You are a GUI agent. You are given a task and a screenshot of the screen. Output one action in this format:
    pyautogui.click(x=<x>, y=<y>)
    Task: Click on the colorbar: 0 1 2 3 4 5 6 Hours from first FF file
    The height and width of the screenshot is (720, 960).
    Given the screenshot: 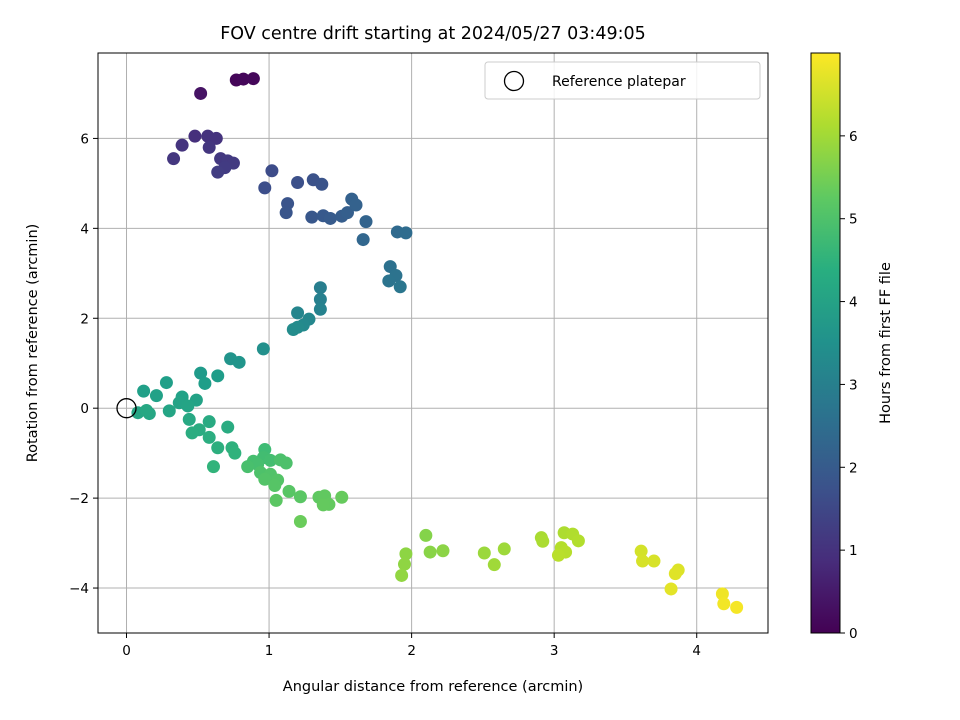 What is the action you would take?
    pyautogui.click(x=852, y=347)
    